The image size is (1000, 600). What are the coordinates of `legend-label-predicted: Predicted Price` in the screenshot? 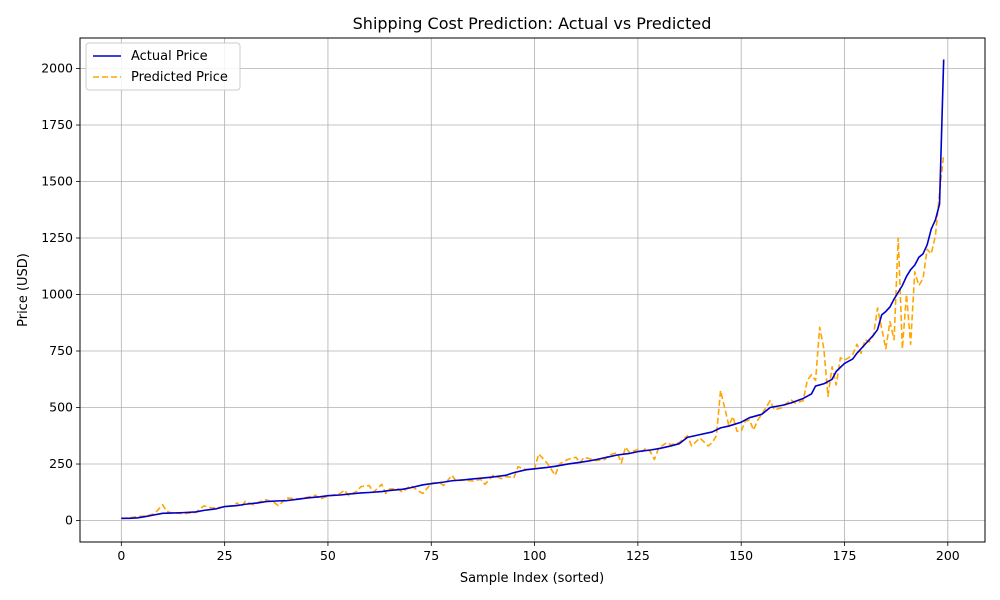 It's located at (179, 77).